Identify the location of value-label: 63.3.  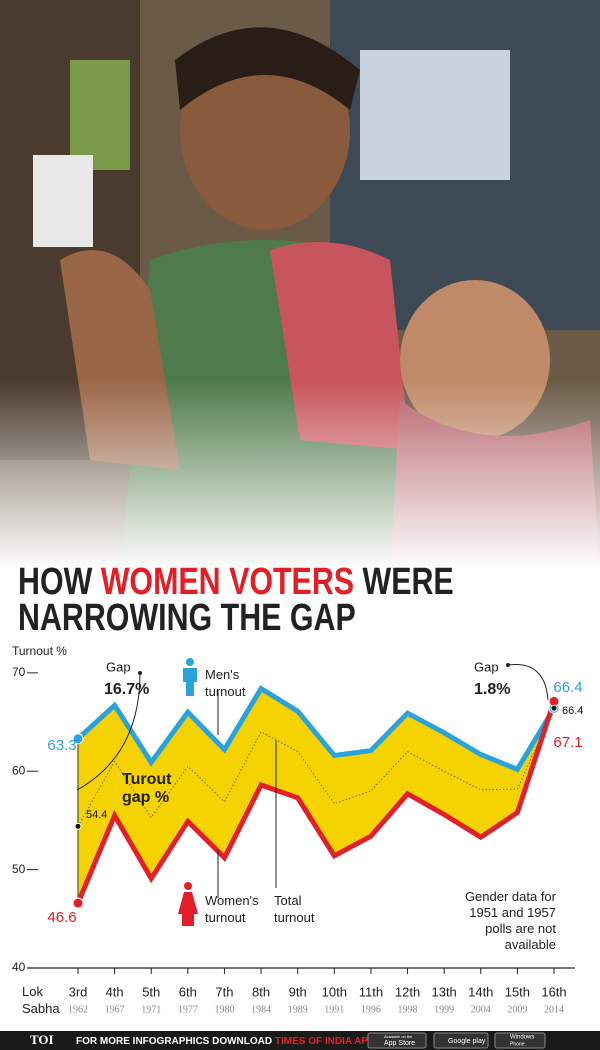
(61, 745).